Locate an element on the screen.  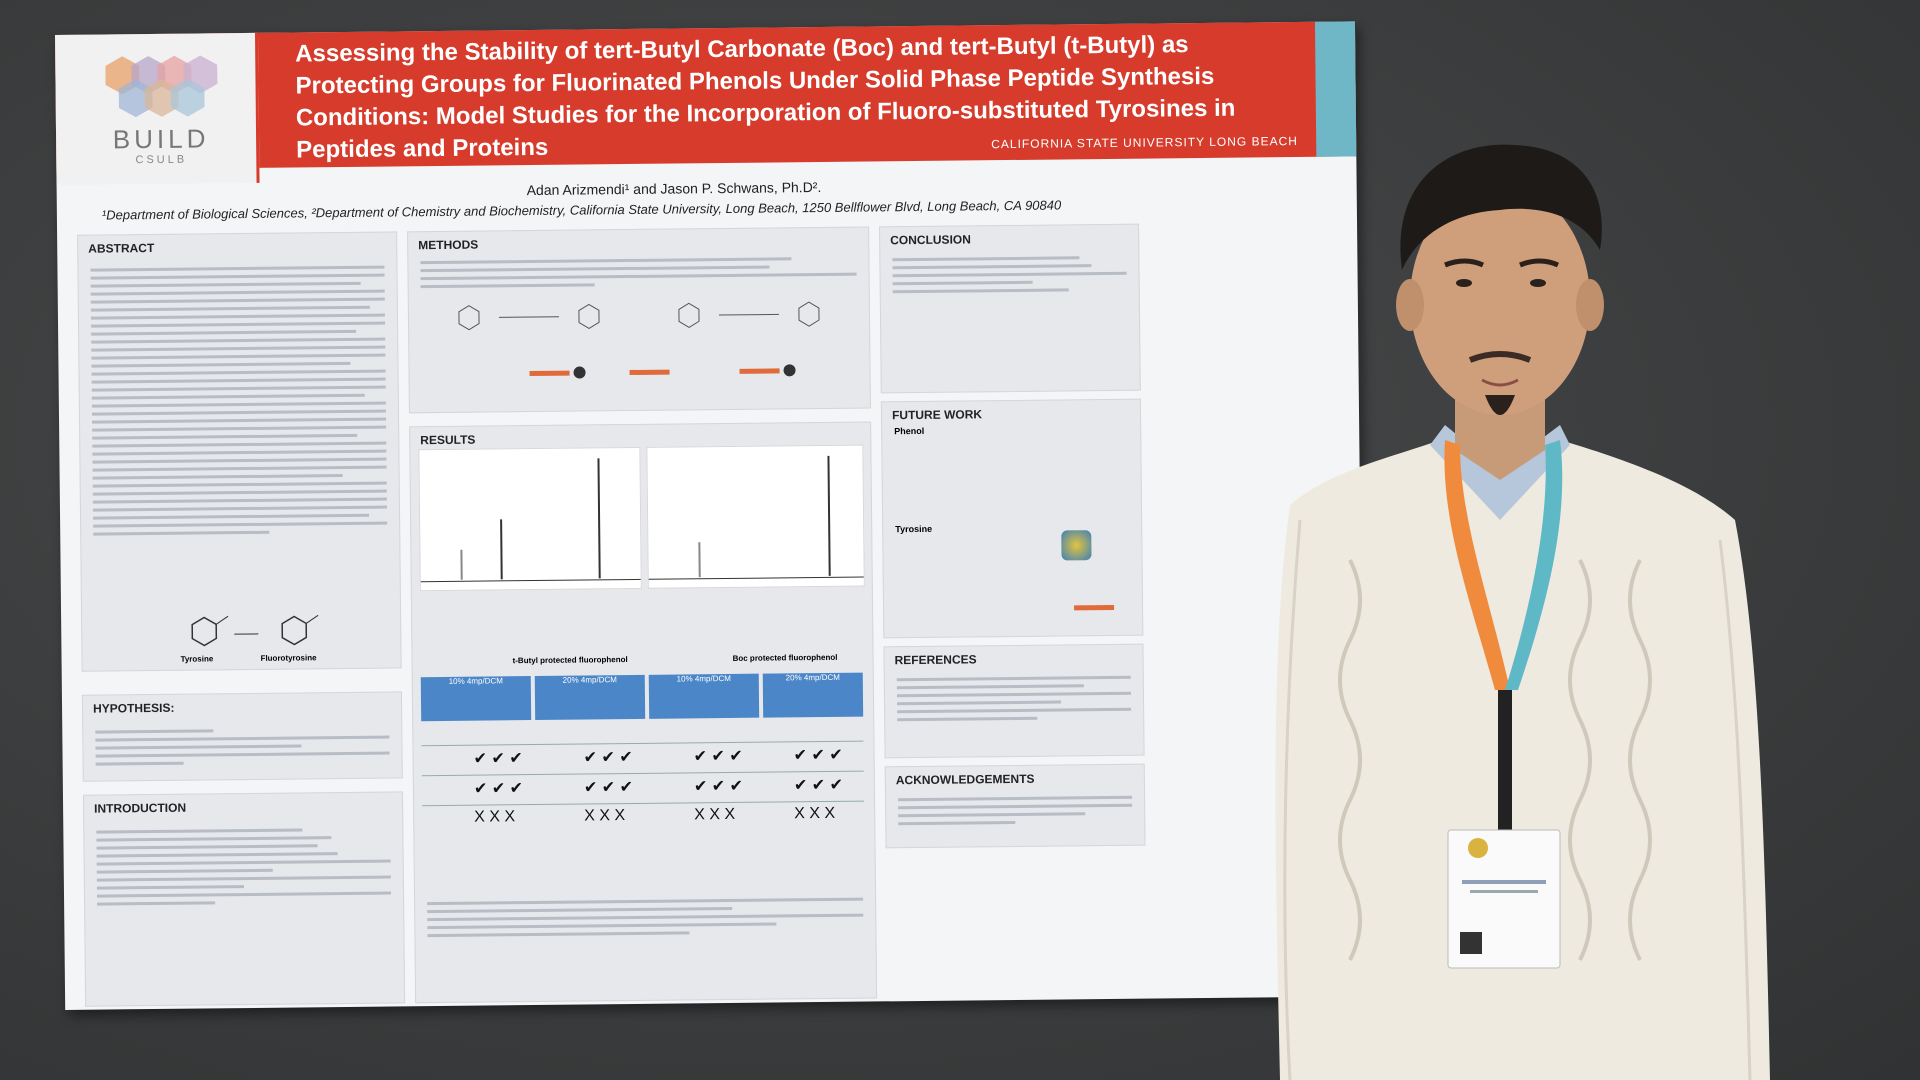
methods-section: METHODS is located at coordinates (639, 320).